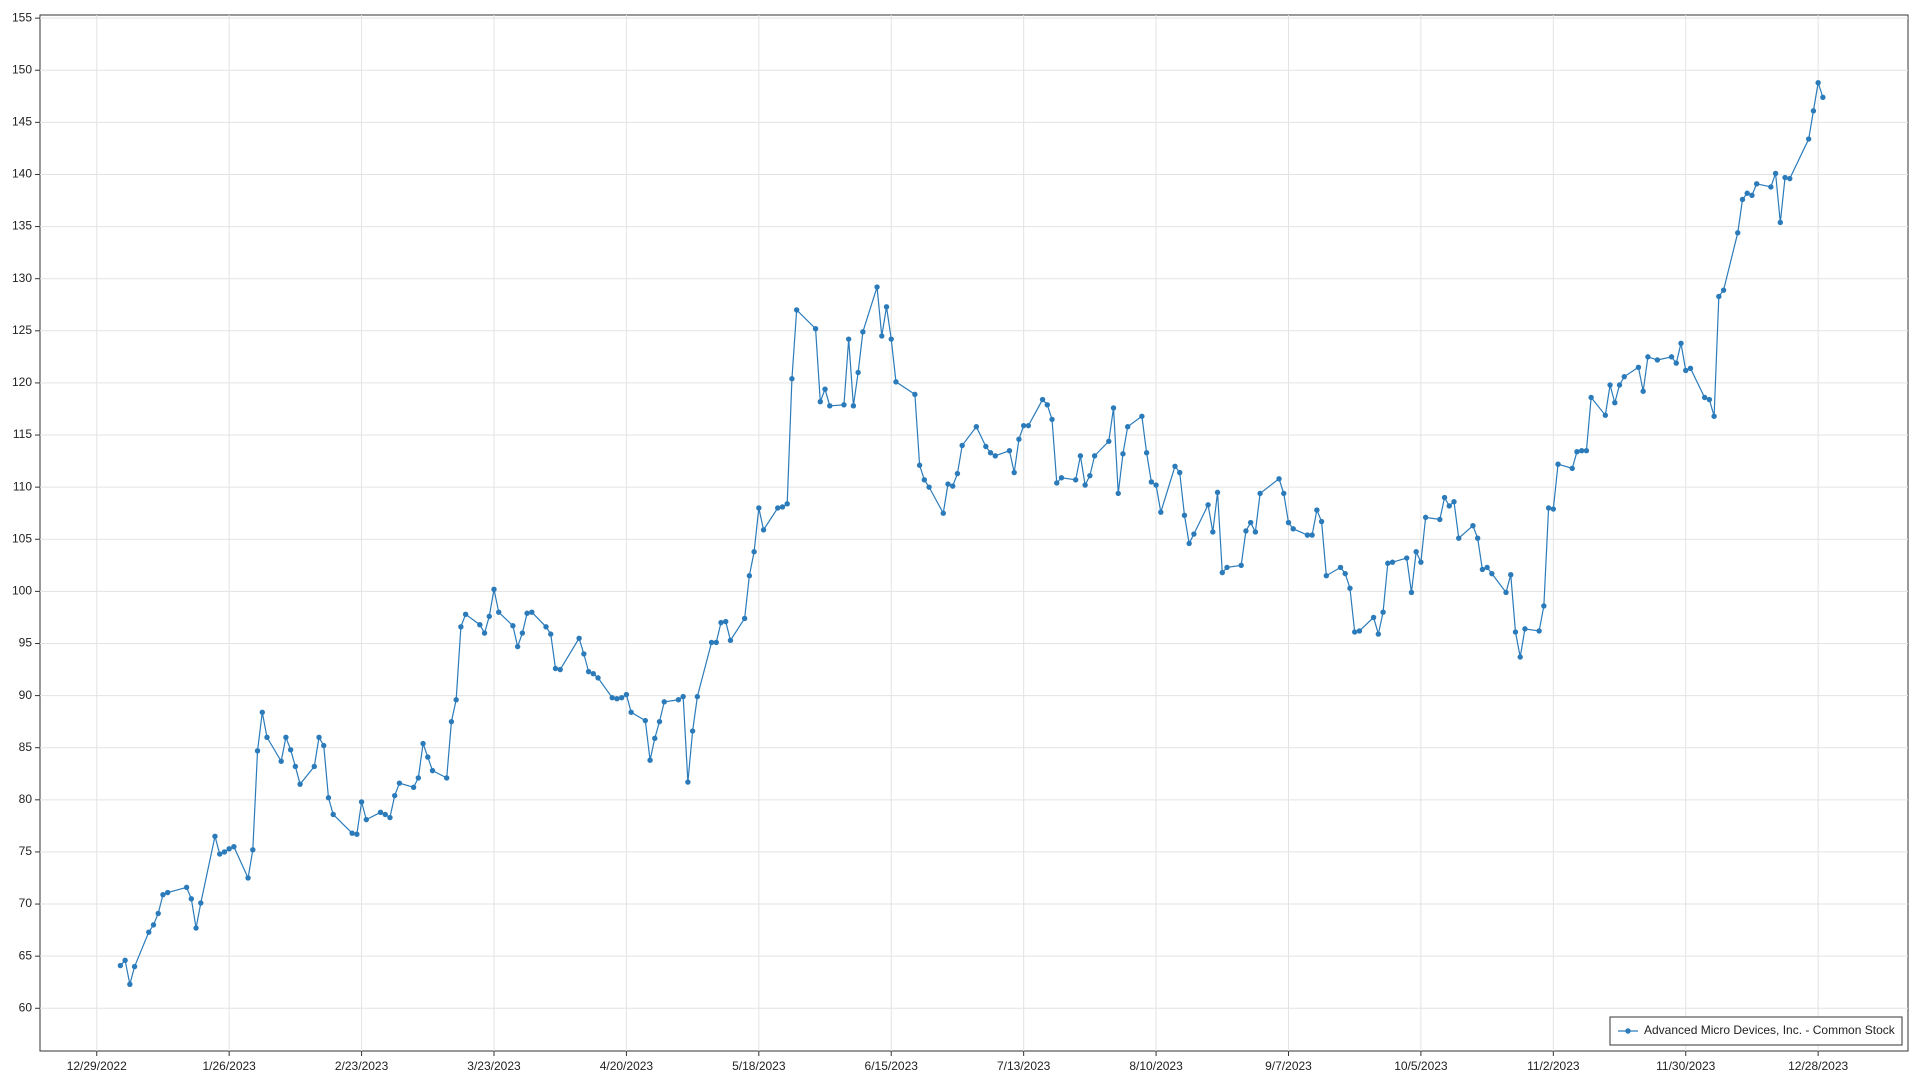 The image size is (1920, 1080). I want to click on y-tick-label: 125, so click(22, 330).